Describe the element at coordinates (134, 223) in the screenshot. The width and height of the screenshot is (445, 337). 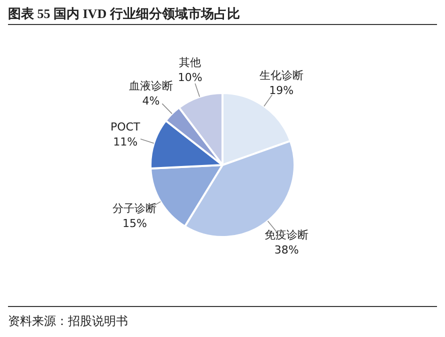
I see `data-label: 15%` at that location.